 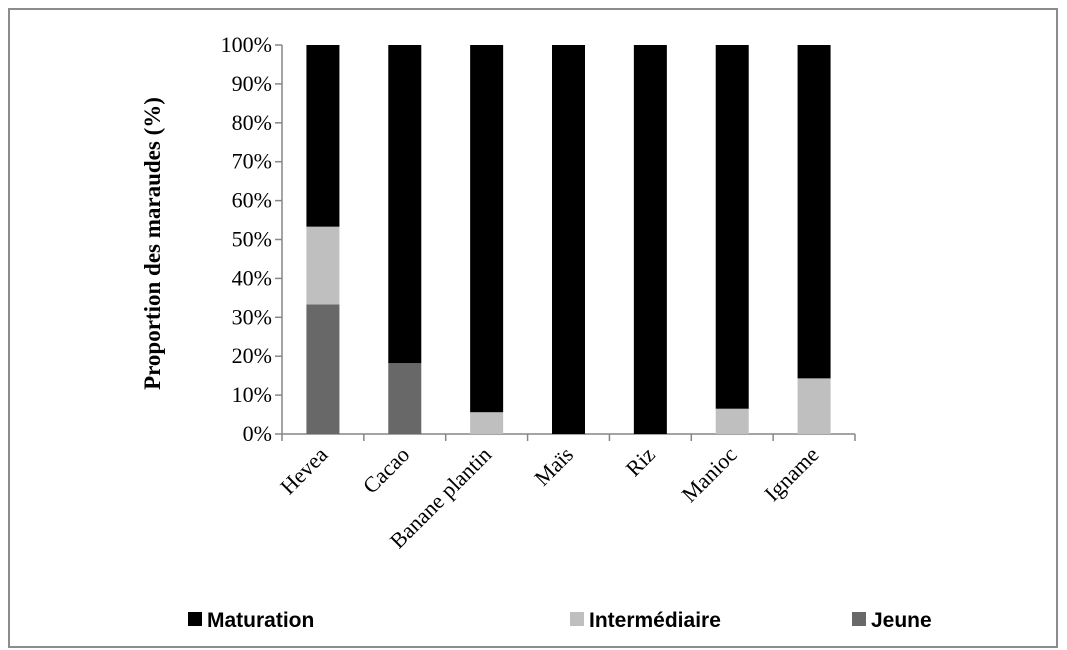 What do you see at coordinates (246, 44) in the screenshot?
I see `y-tick-label: 100%` at bounding box center [246, 44].